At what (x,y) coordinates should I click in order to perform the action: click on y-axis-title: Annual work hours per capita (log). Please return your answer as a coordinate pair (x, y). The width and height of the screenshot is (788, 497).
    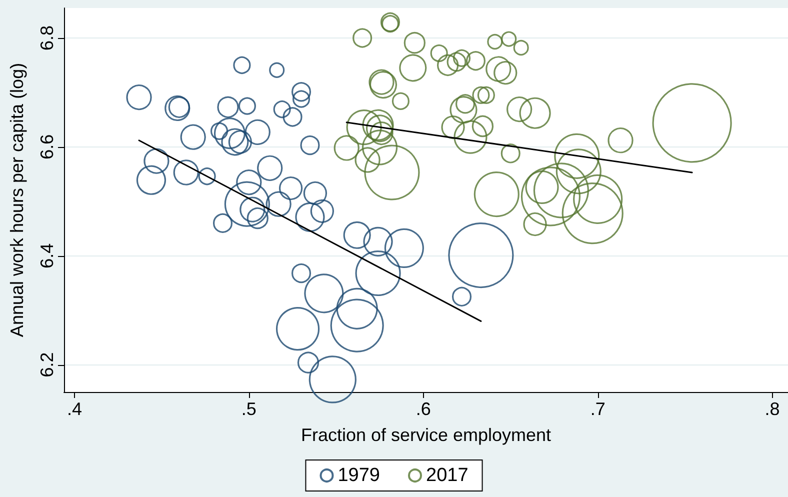
    Looking at the image, I should click on (17, 200).